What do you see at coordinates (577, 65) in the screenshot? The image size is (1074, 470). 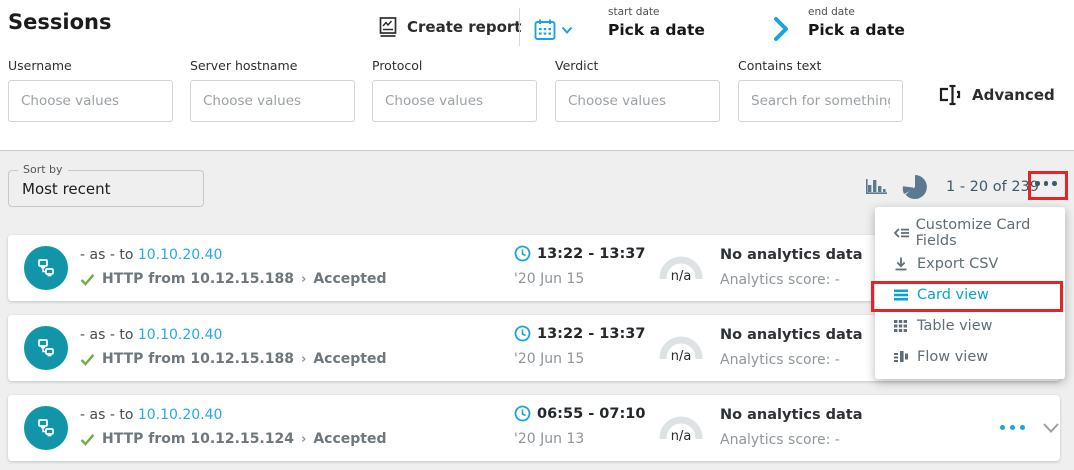 I see `filter-verdict-label: Verdict` at bounding box center [577, 65].